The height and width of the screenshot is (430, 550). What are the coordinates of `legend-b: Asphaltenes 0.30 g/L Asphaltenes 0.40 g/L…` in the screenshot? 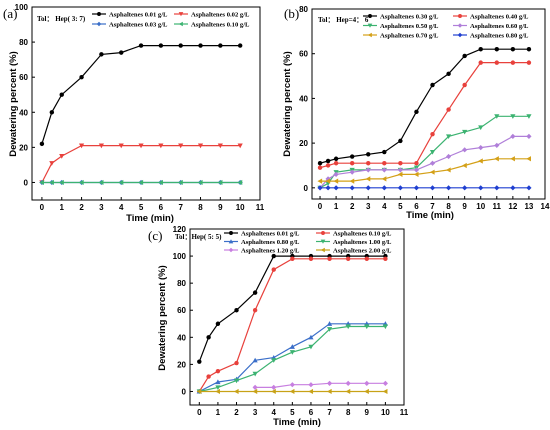 It's located at (446, 26).